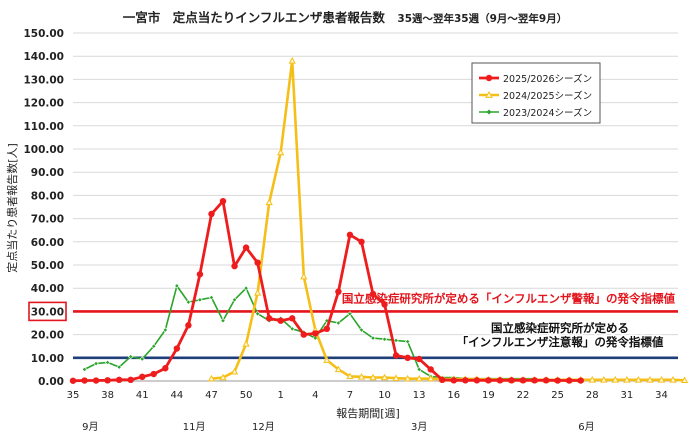  Describe the element at coordinates (345, 17) in the screenshot. I see `chart-title: 一宮市 定点当たりインフルエンザ患者報告数 35週～翌年35週（9月～翌年9月）` at that location.